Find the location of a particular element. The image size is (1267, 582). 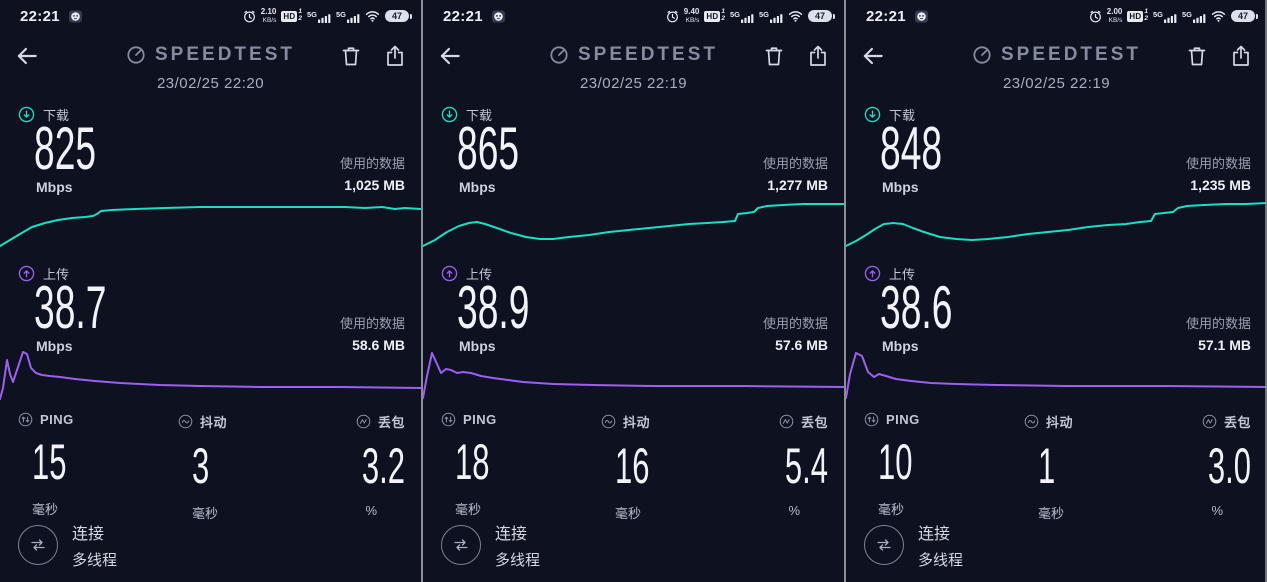

latency-stats-row: PING 15 毫秒 抖动 3 毫秒 丢包 3.2 % is located at coordinates (210, 467).